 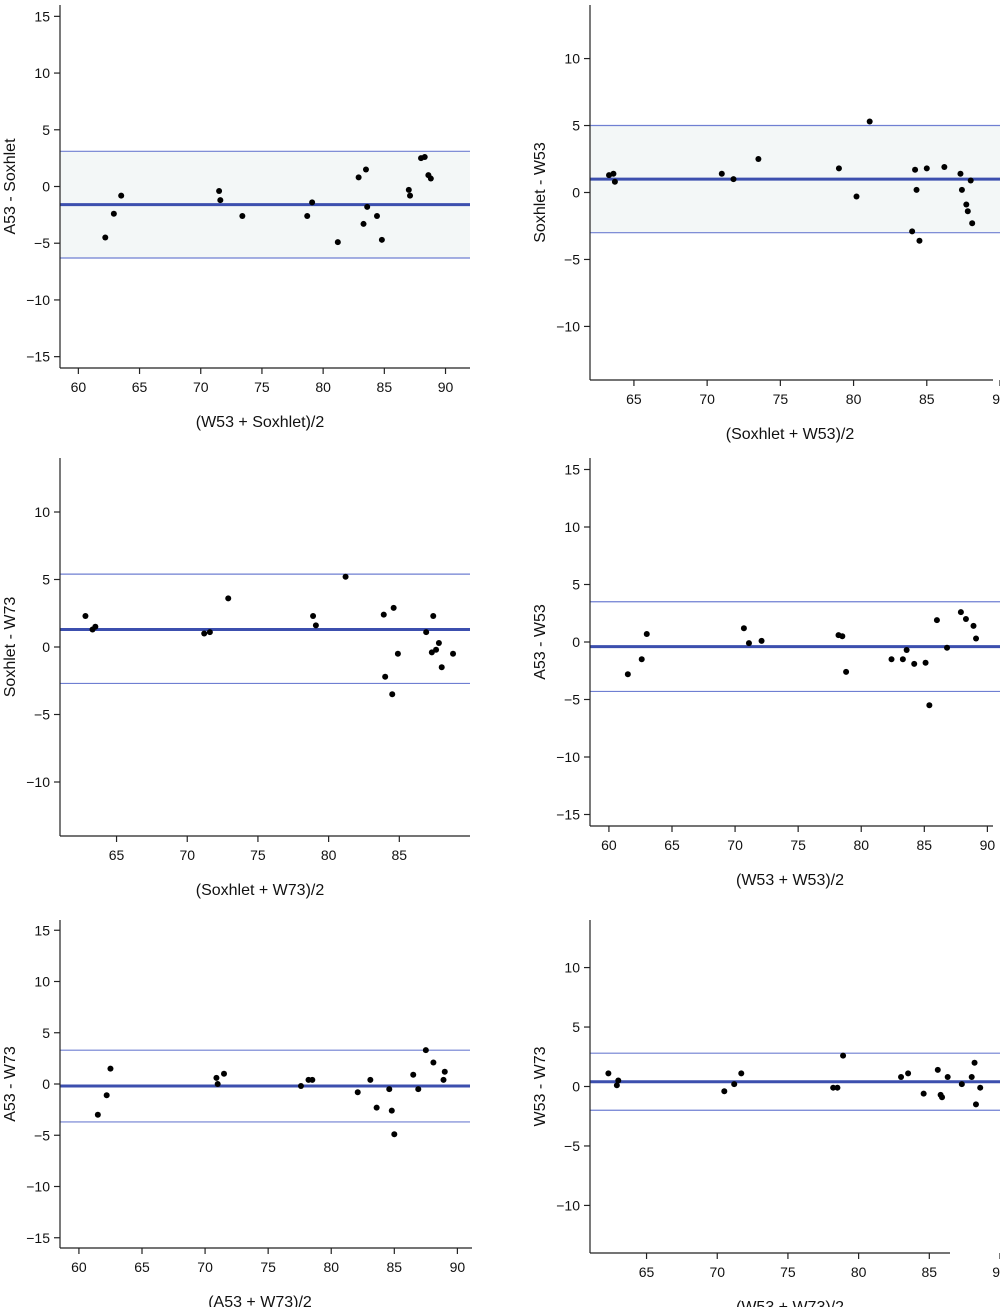 I want to click on y-axis-title: A53 - W53, so click(x=540, y=642).